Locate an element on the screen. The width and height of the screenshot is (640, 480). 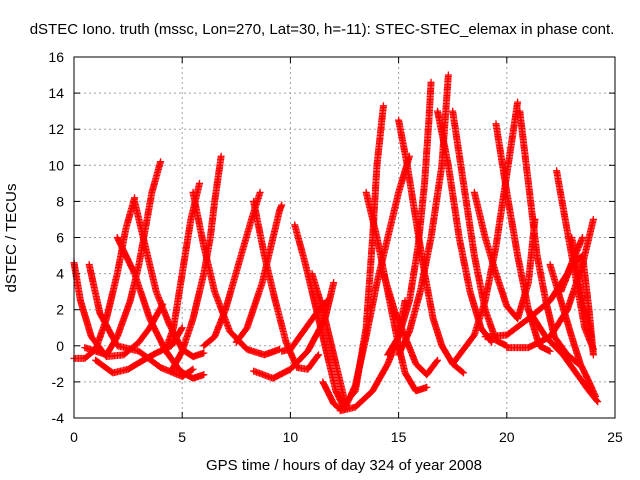
y-tick-label: -4 is located at coordinates (58, 418).